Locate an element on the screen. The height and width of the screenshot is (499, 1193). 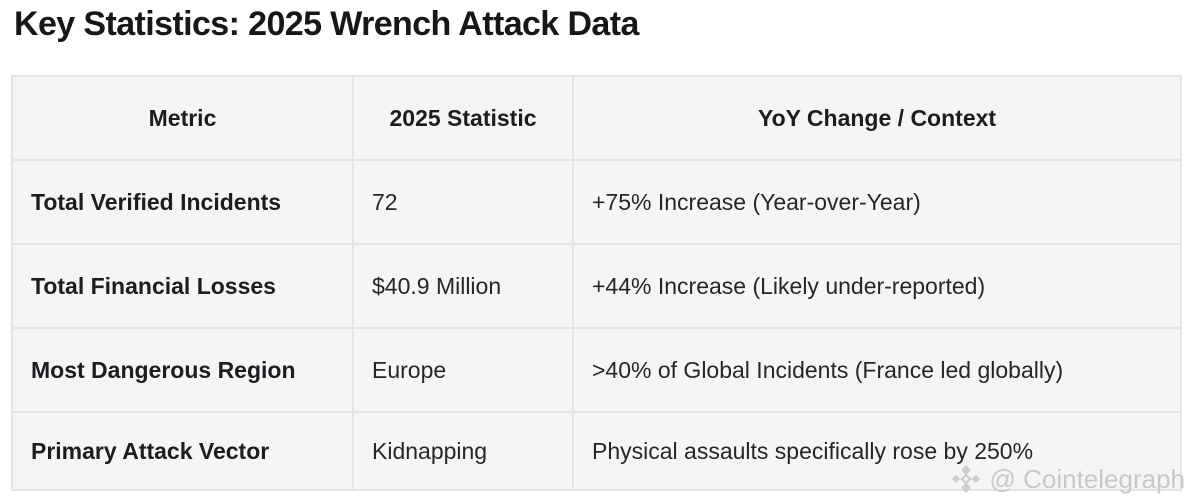
statistic-cell: $40.9 Million is located at coordinates (463, 286).